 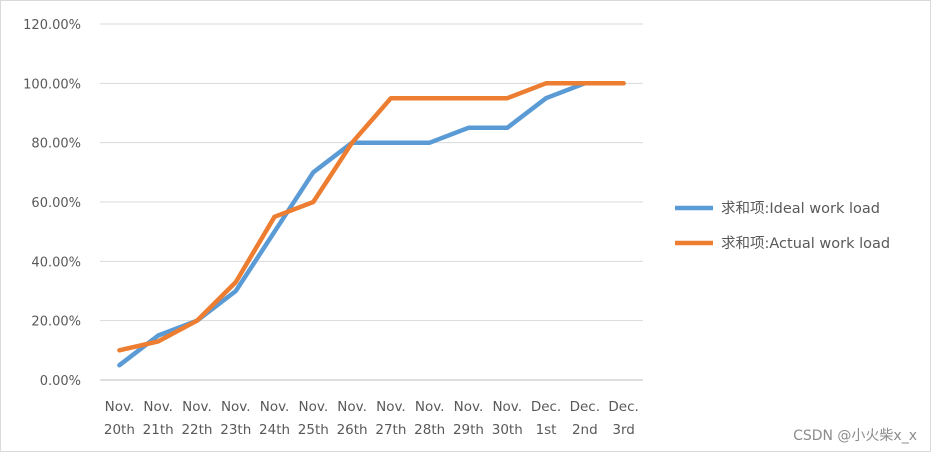 What do you see at coordinates (805, 243) in the screenshot?
I see `legend-label: 求和项:Actual work load` at bounding box center [805, 243].